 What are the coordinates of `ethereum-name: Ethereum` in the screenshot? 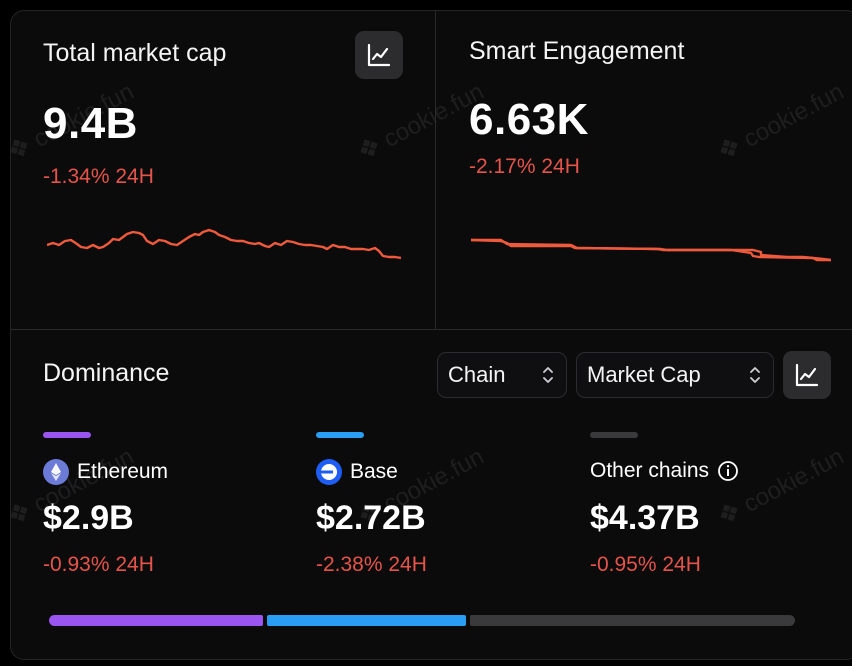 It's located at (123, 471).